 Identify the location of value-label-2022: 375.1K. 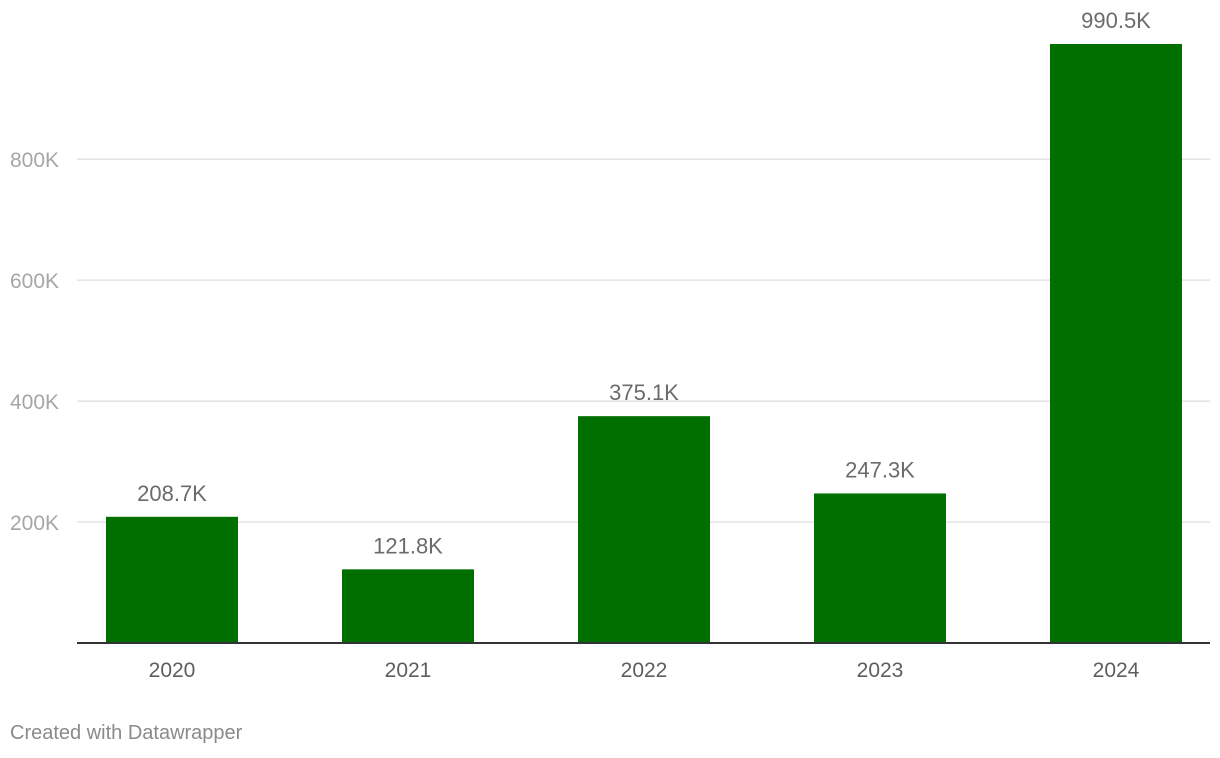
(644, 392).